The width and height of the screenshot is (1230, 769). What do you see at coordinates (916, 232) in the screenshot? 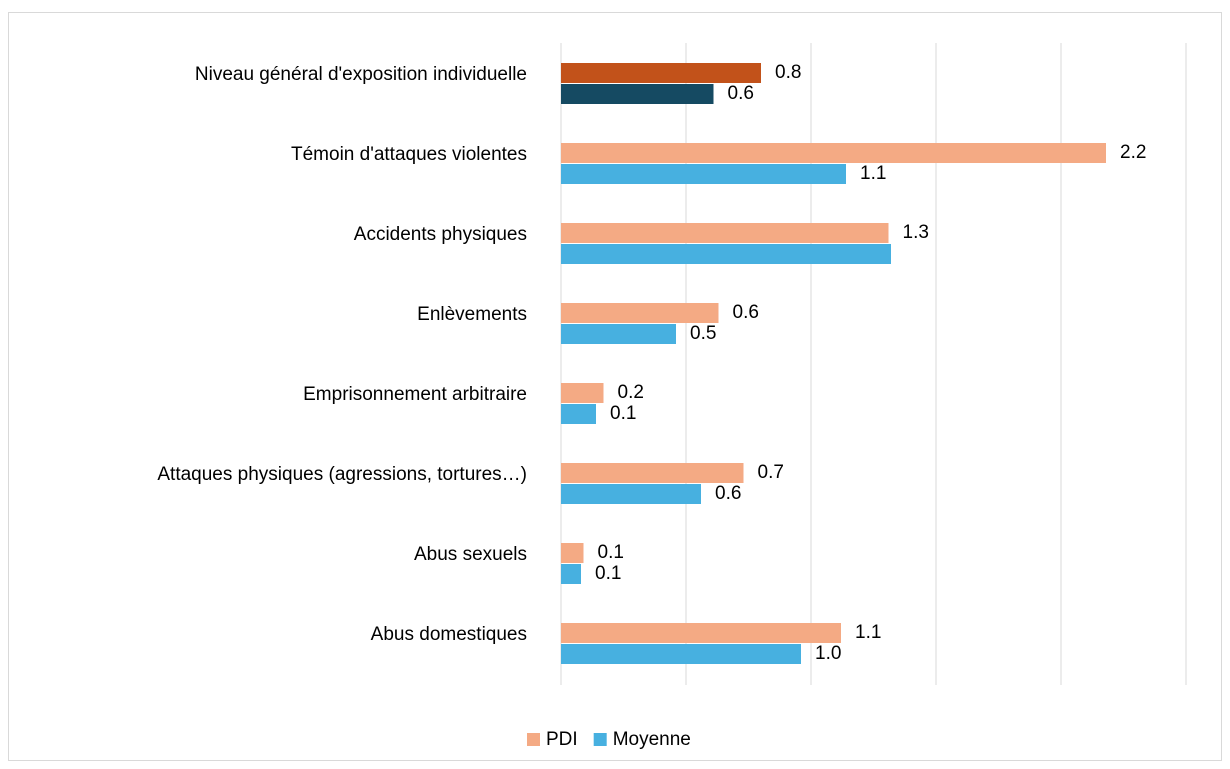
I see `data-label: 1.3` at bounding box center [916, 232].